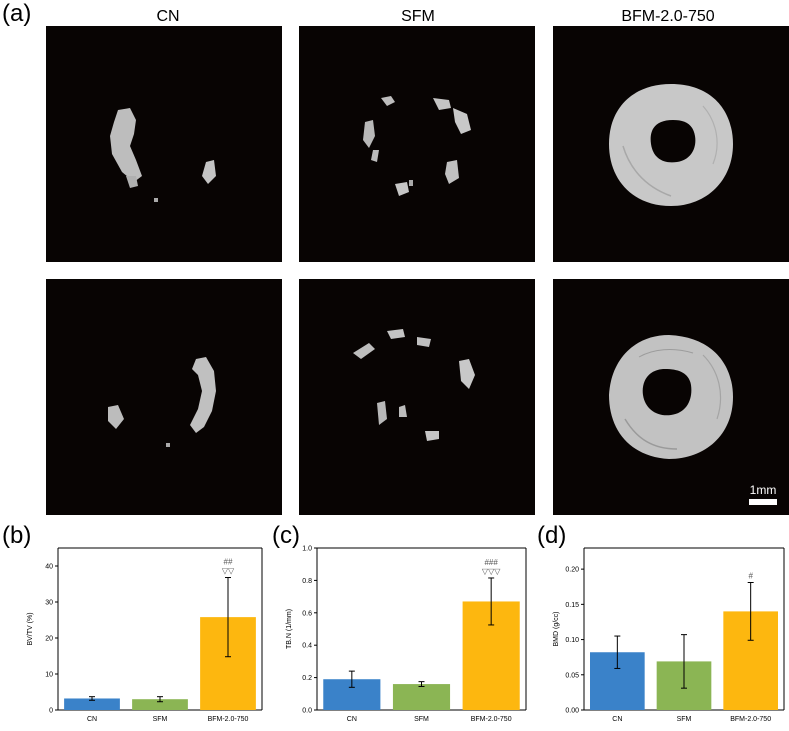 This screenshot has height=731, width=789. What do you see at coordinates (307, 549) in the screenshot?
I see `tbn-y-tick-label: 1.0` at bounding box center [307, 549].